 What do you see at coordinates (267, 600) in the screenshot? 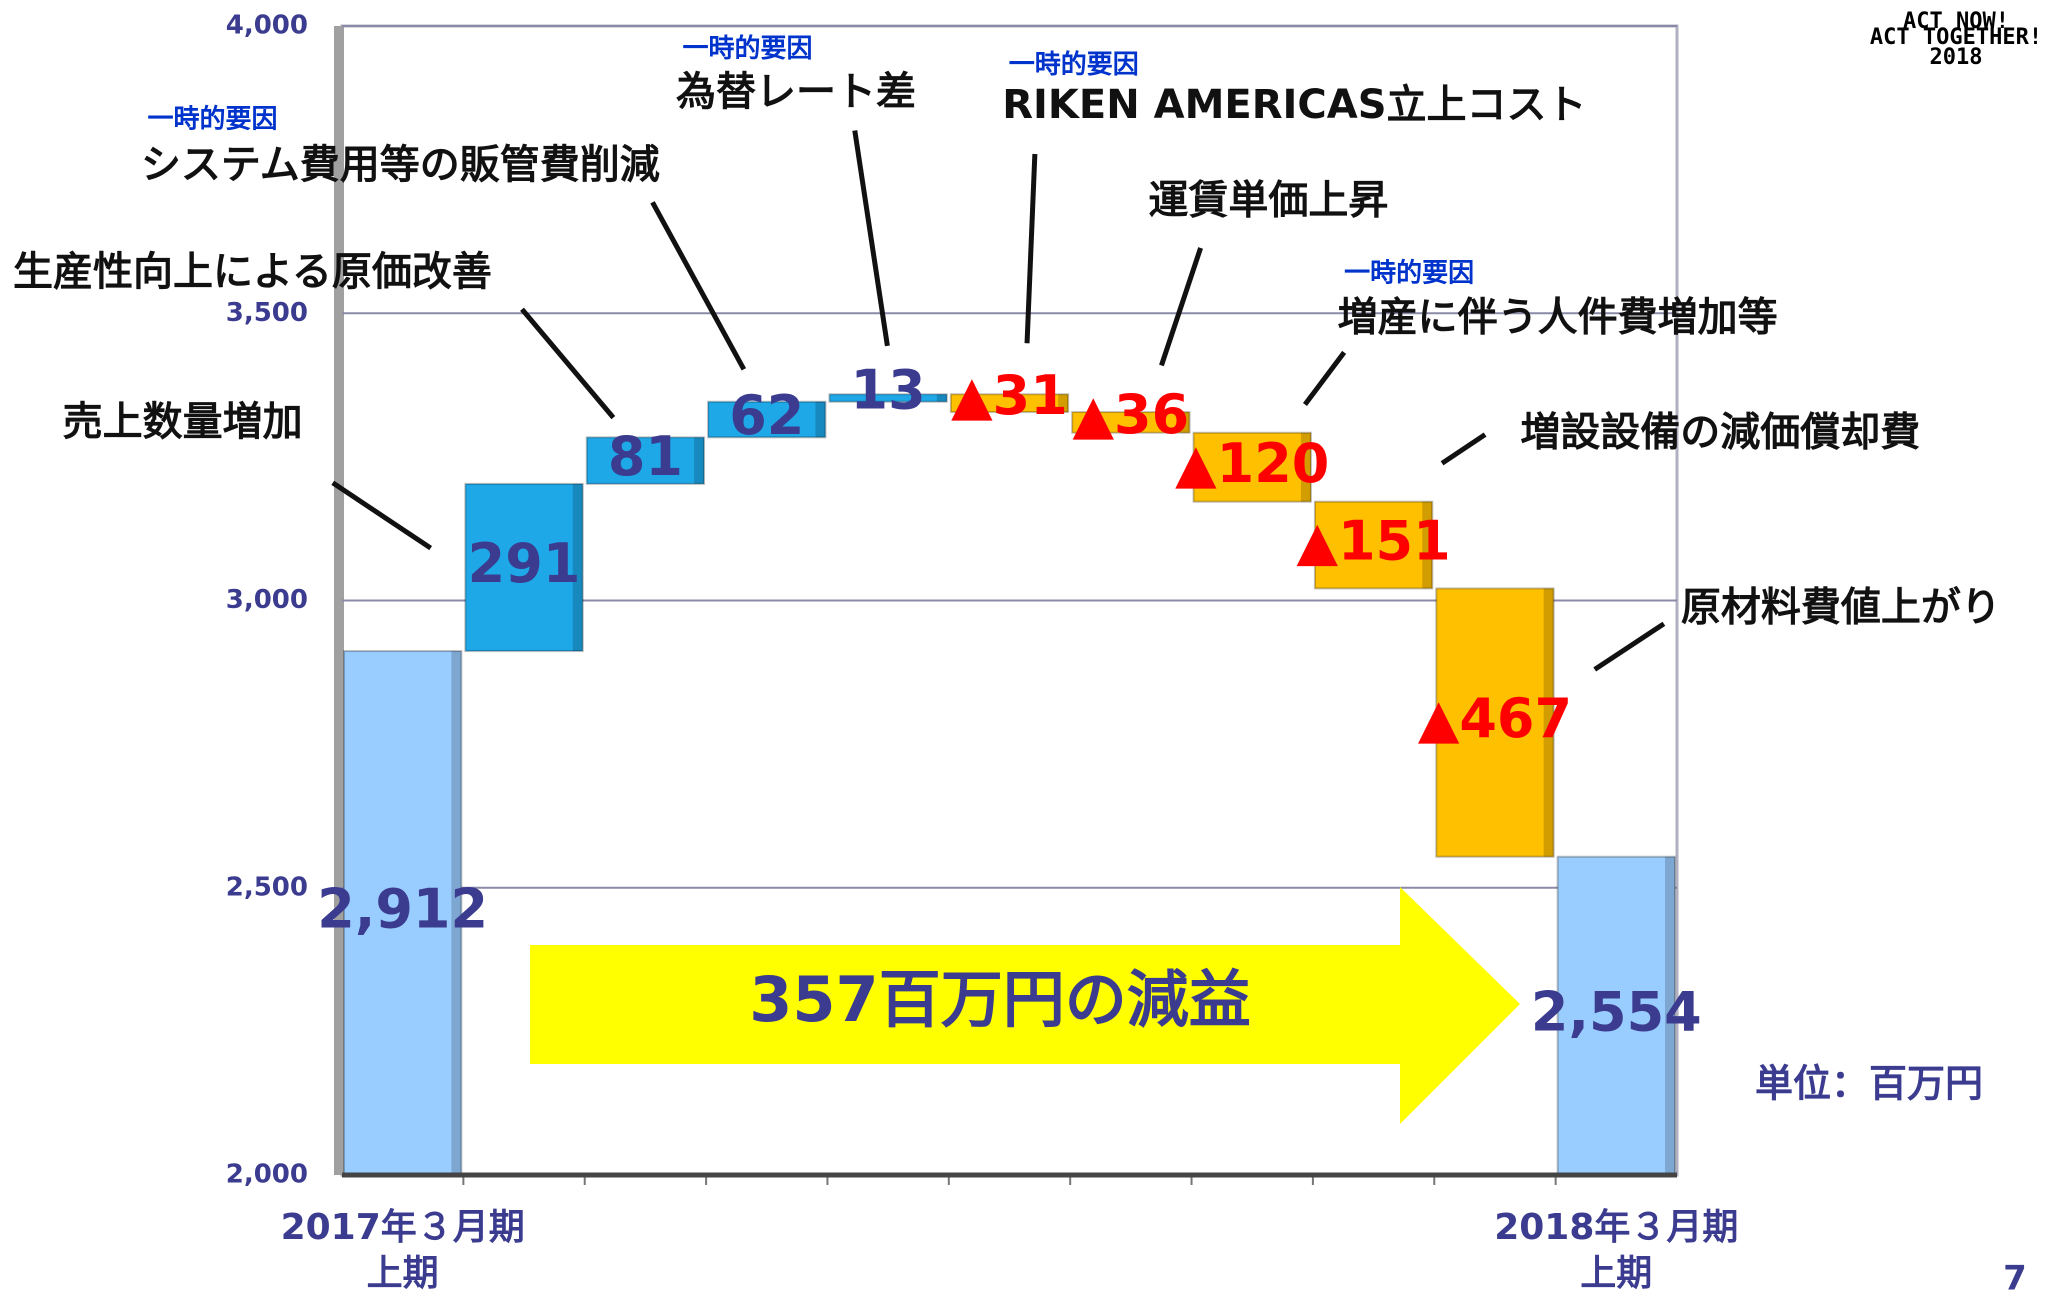
I see `y-tick-label: 3,000` at bounding box center [267, 600].